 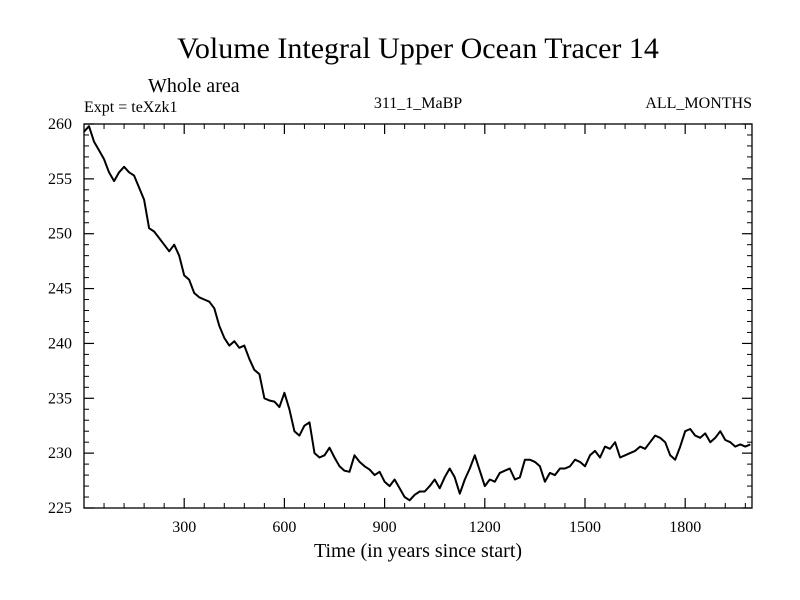 What do you see at coordinates (418, 551) in the screenshot?
I see `x-axis-label: Time (in years since start)` at bounding box center [418, 551].